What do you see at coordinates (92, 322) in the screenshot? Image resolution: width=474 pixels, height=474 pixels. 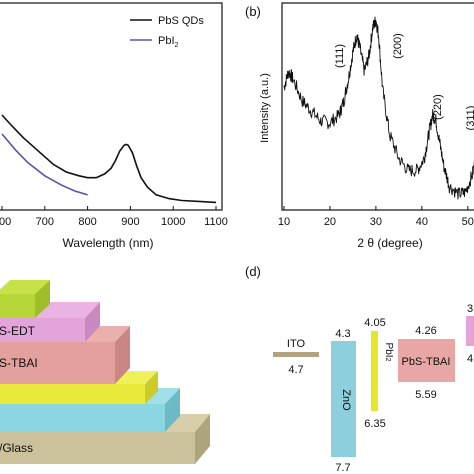 I see `layer-pbs-edt-side` at bounding box center [92, 322].